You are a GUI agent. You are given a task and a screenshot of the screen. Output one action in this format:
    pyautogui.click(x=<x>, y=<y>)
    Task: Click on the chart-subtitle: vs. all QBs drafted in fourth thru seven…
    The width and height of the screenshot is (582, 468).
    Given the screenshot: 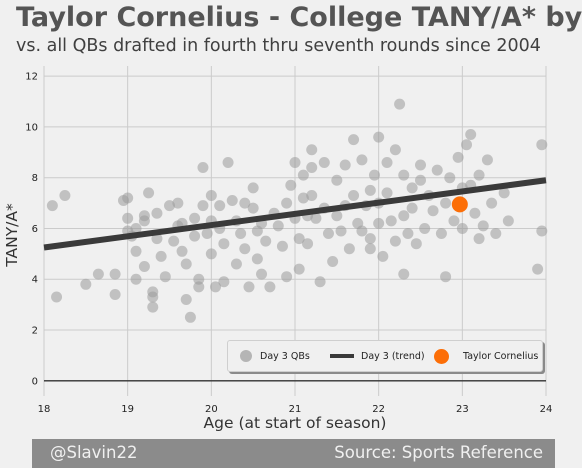 What is the action you would take?
    pyautogui.click(x=278, y=46)
    